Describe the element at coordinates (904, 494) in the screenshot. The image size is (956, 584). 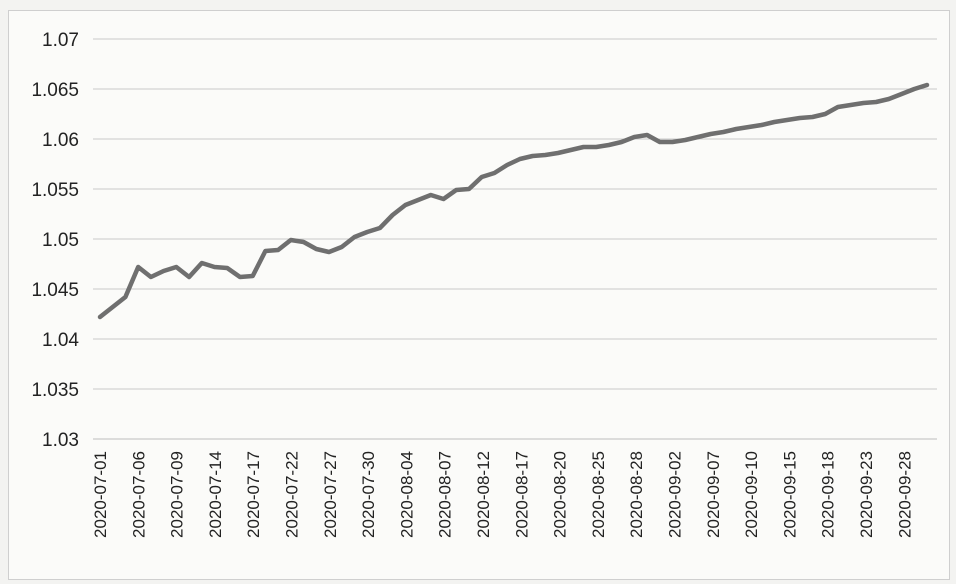
I see `x-tick-label: 2020-09-28` at that location.